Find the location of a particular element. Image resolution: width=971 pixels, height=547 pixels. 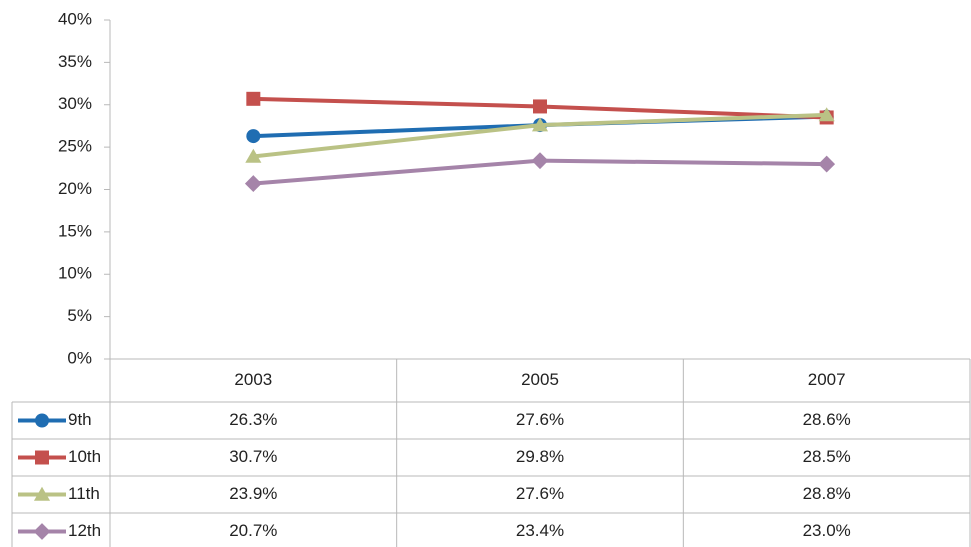

y-tick-label: 30% is located at coordinates (75, 103).